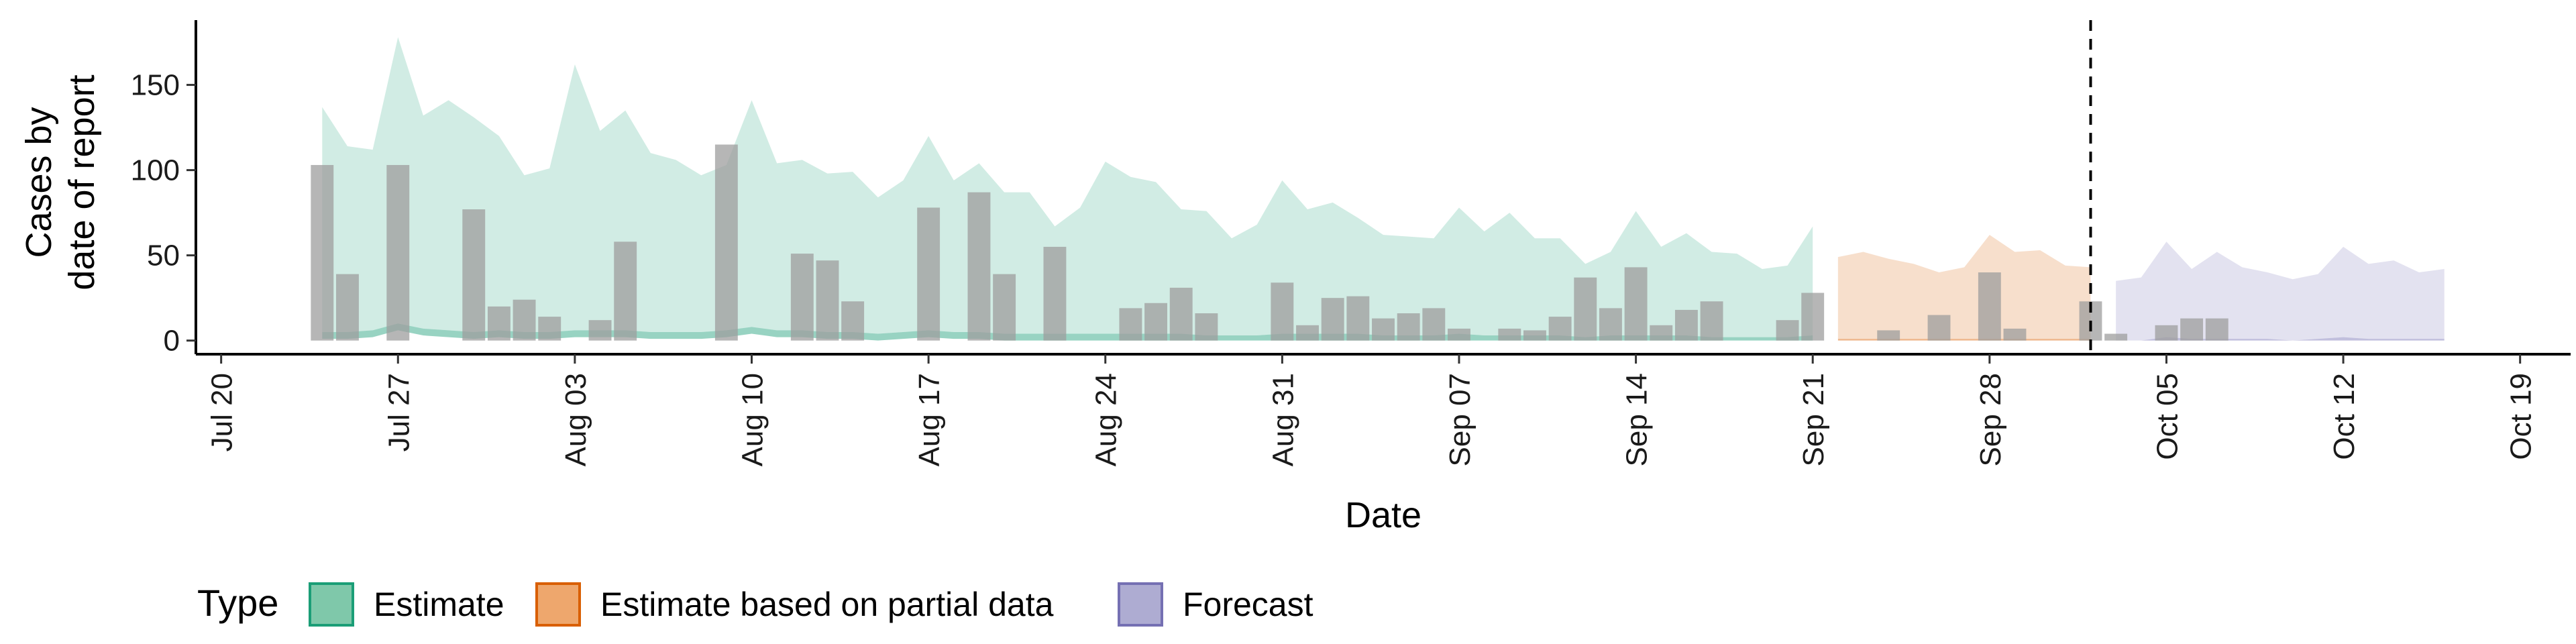 This screenshot has height=644, width=2576. What do you see at coordinates (155, 85) in the screenshot?
I see `y-tick-label: 150` at bounding box center [155, 85].